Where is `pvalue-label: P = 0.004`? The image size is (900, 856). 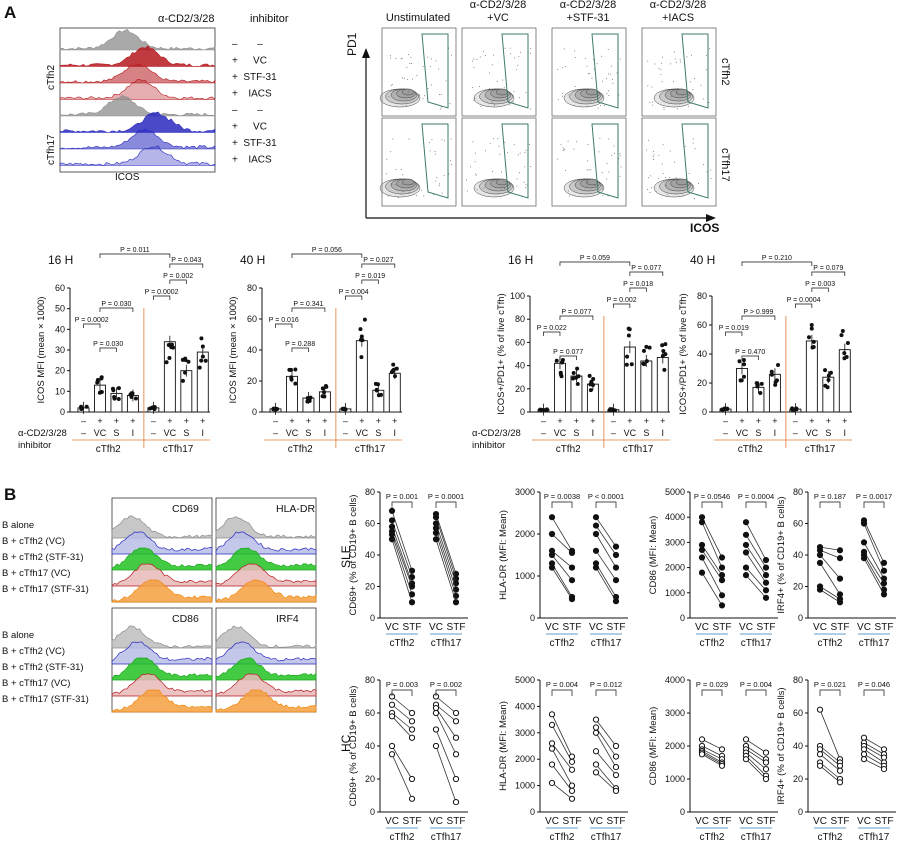
pvalue-label: P = 0.004 is located at coordinates (562, 684).